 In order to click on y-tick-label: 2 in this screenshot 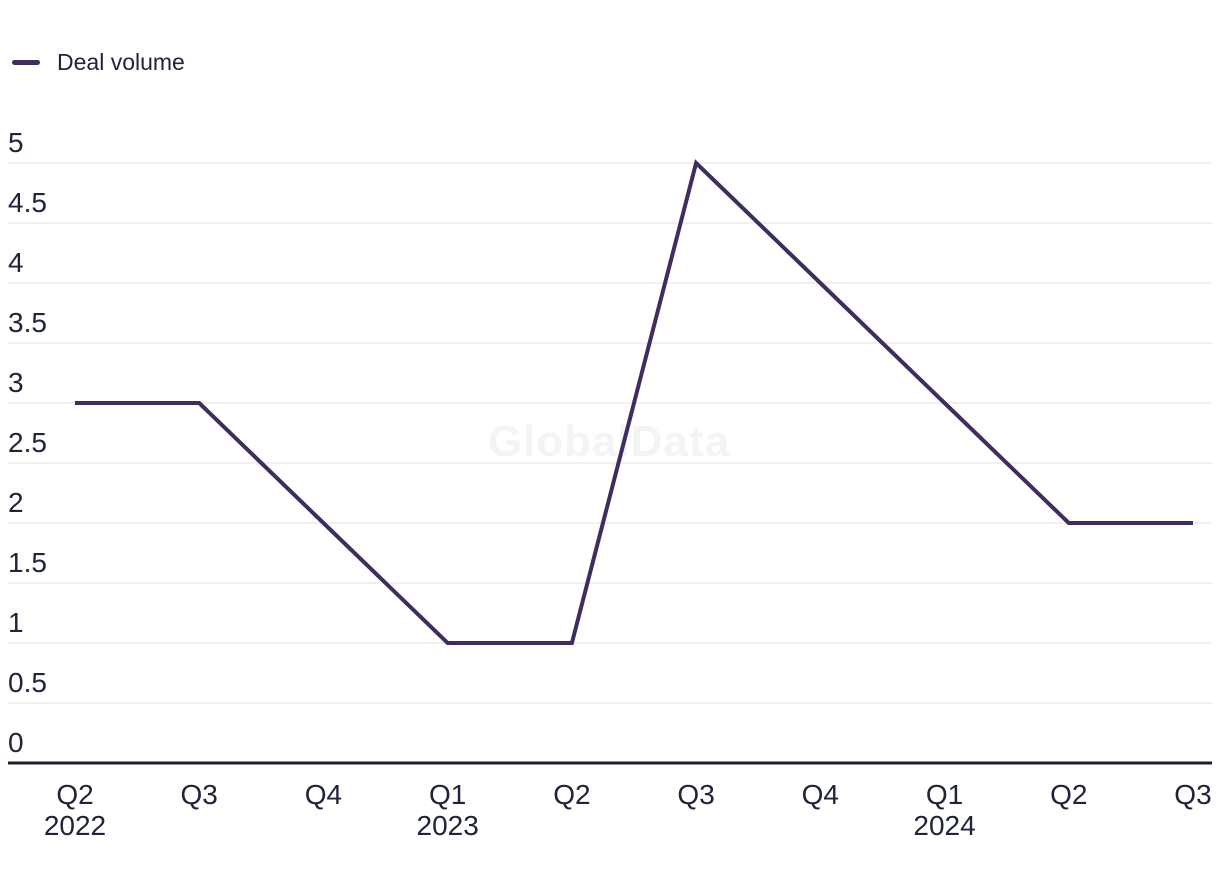, I will do `click(16, 502)`.